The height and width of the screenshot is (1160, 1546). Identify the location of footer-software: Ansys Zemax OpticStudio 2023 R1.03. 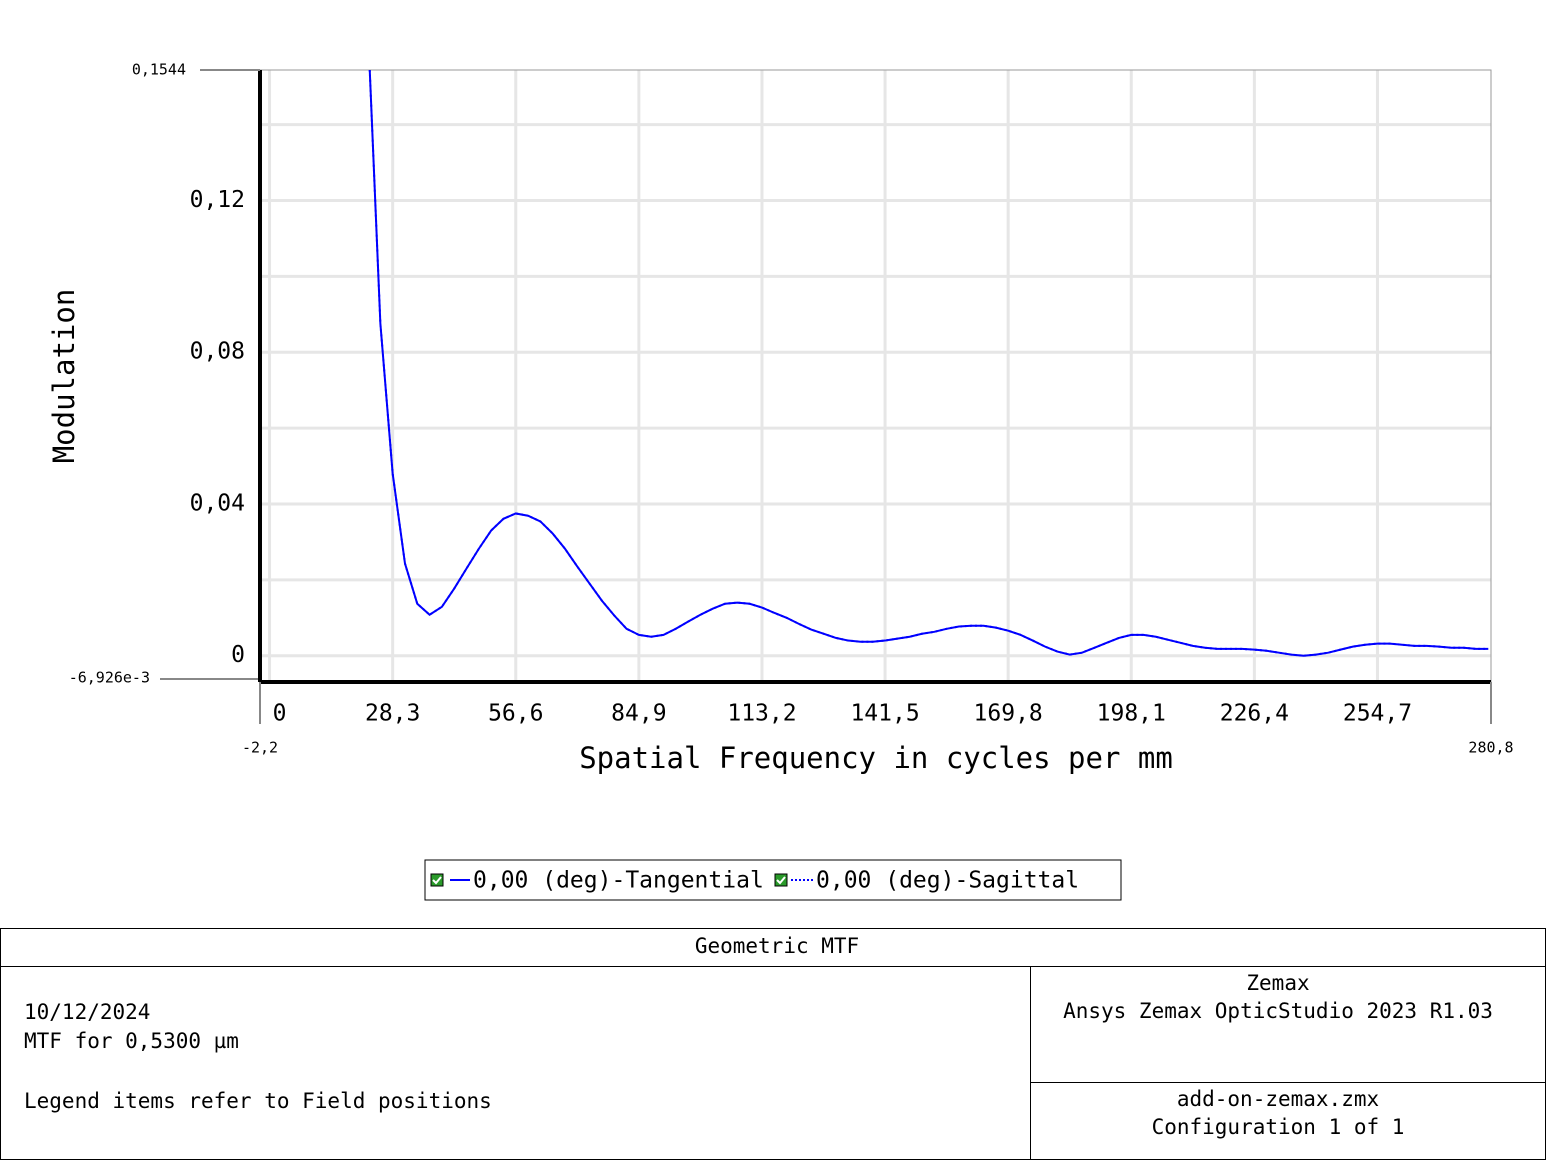
(1278, 1011).